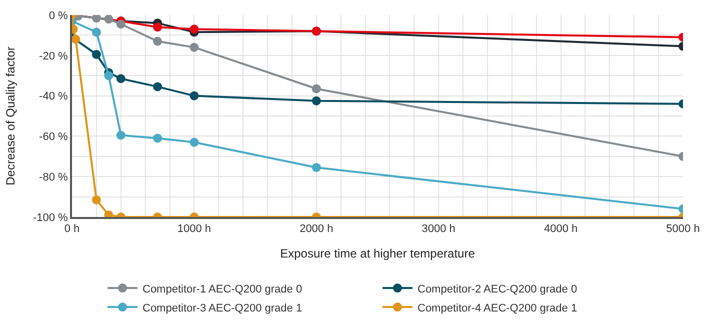 Image resolution: width=710 pixels, height=331 pixels. What do you see at coordinates (222, 289) in the screenshot?
I see `legend-label: Competitor-1 AEC-Q200 grade 0` at bounding box center [222, 289].